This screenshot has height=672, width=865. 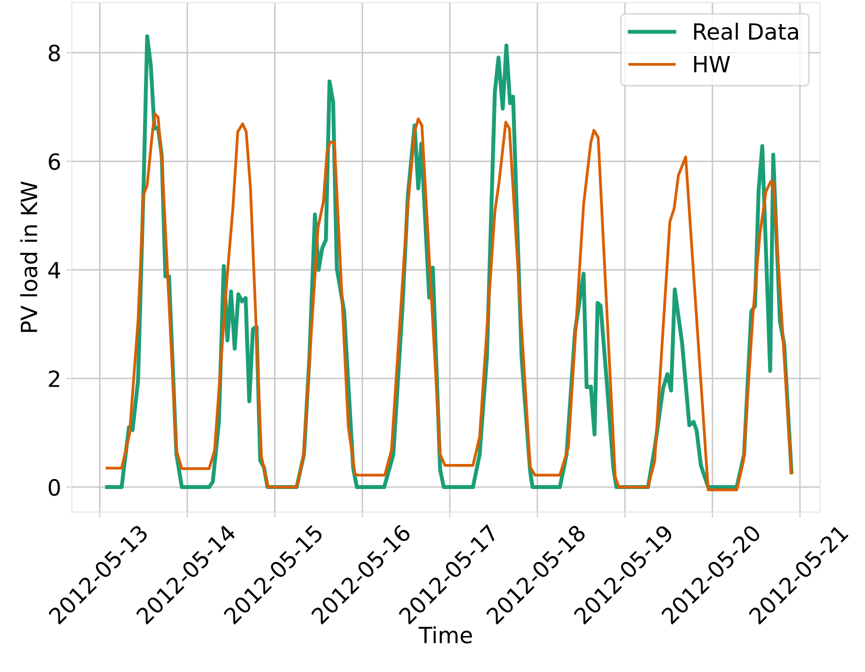 I want to click on y-tick-label: 6, so click(x=54, y=161).